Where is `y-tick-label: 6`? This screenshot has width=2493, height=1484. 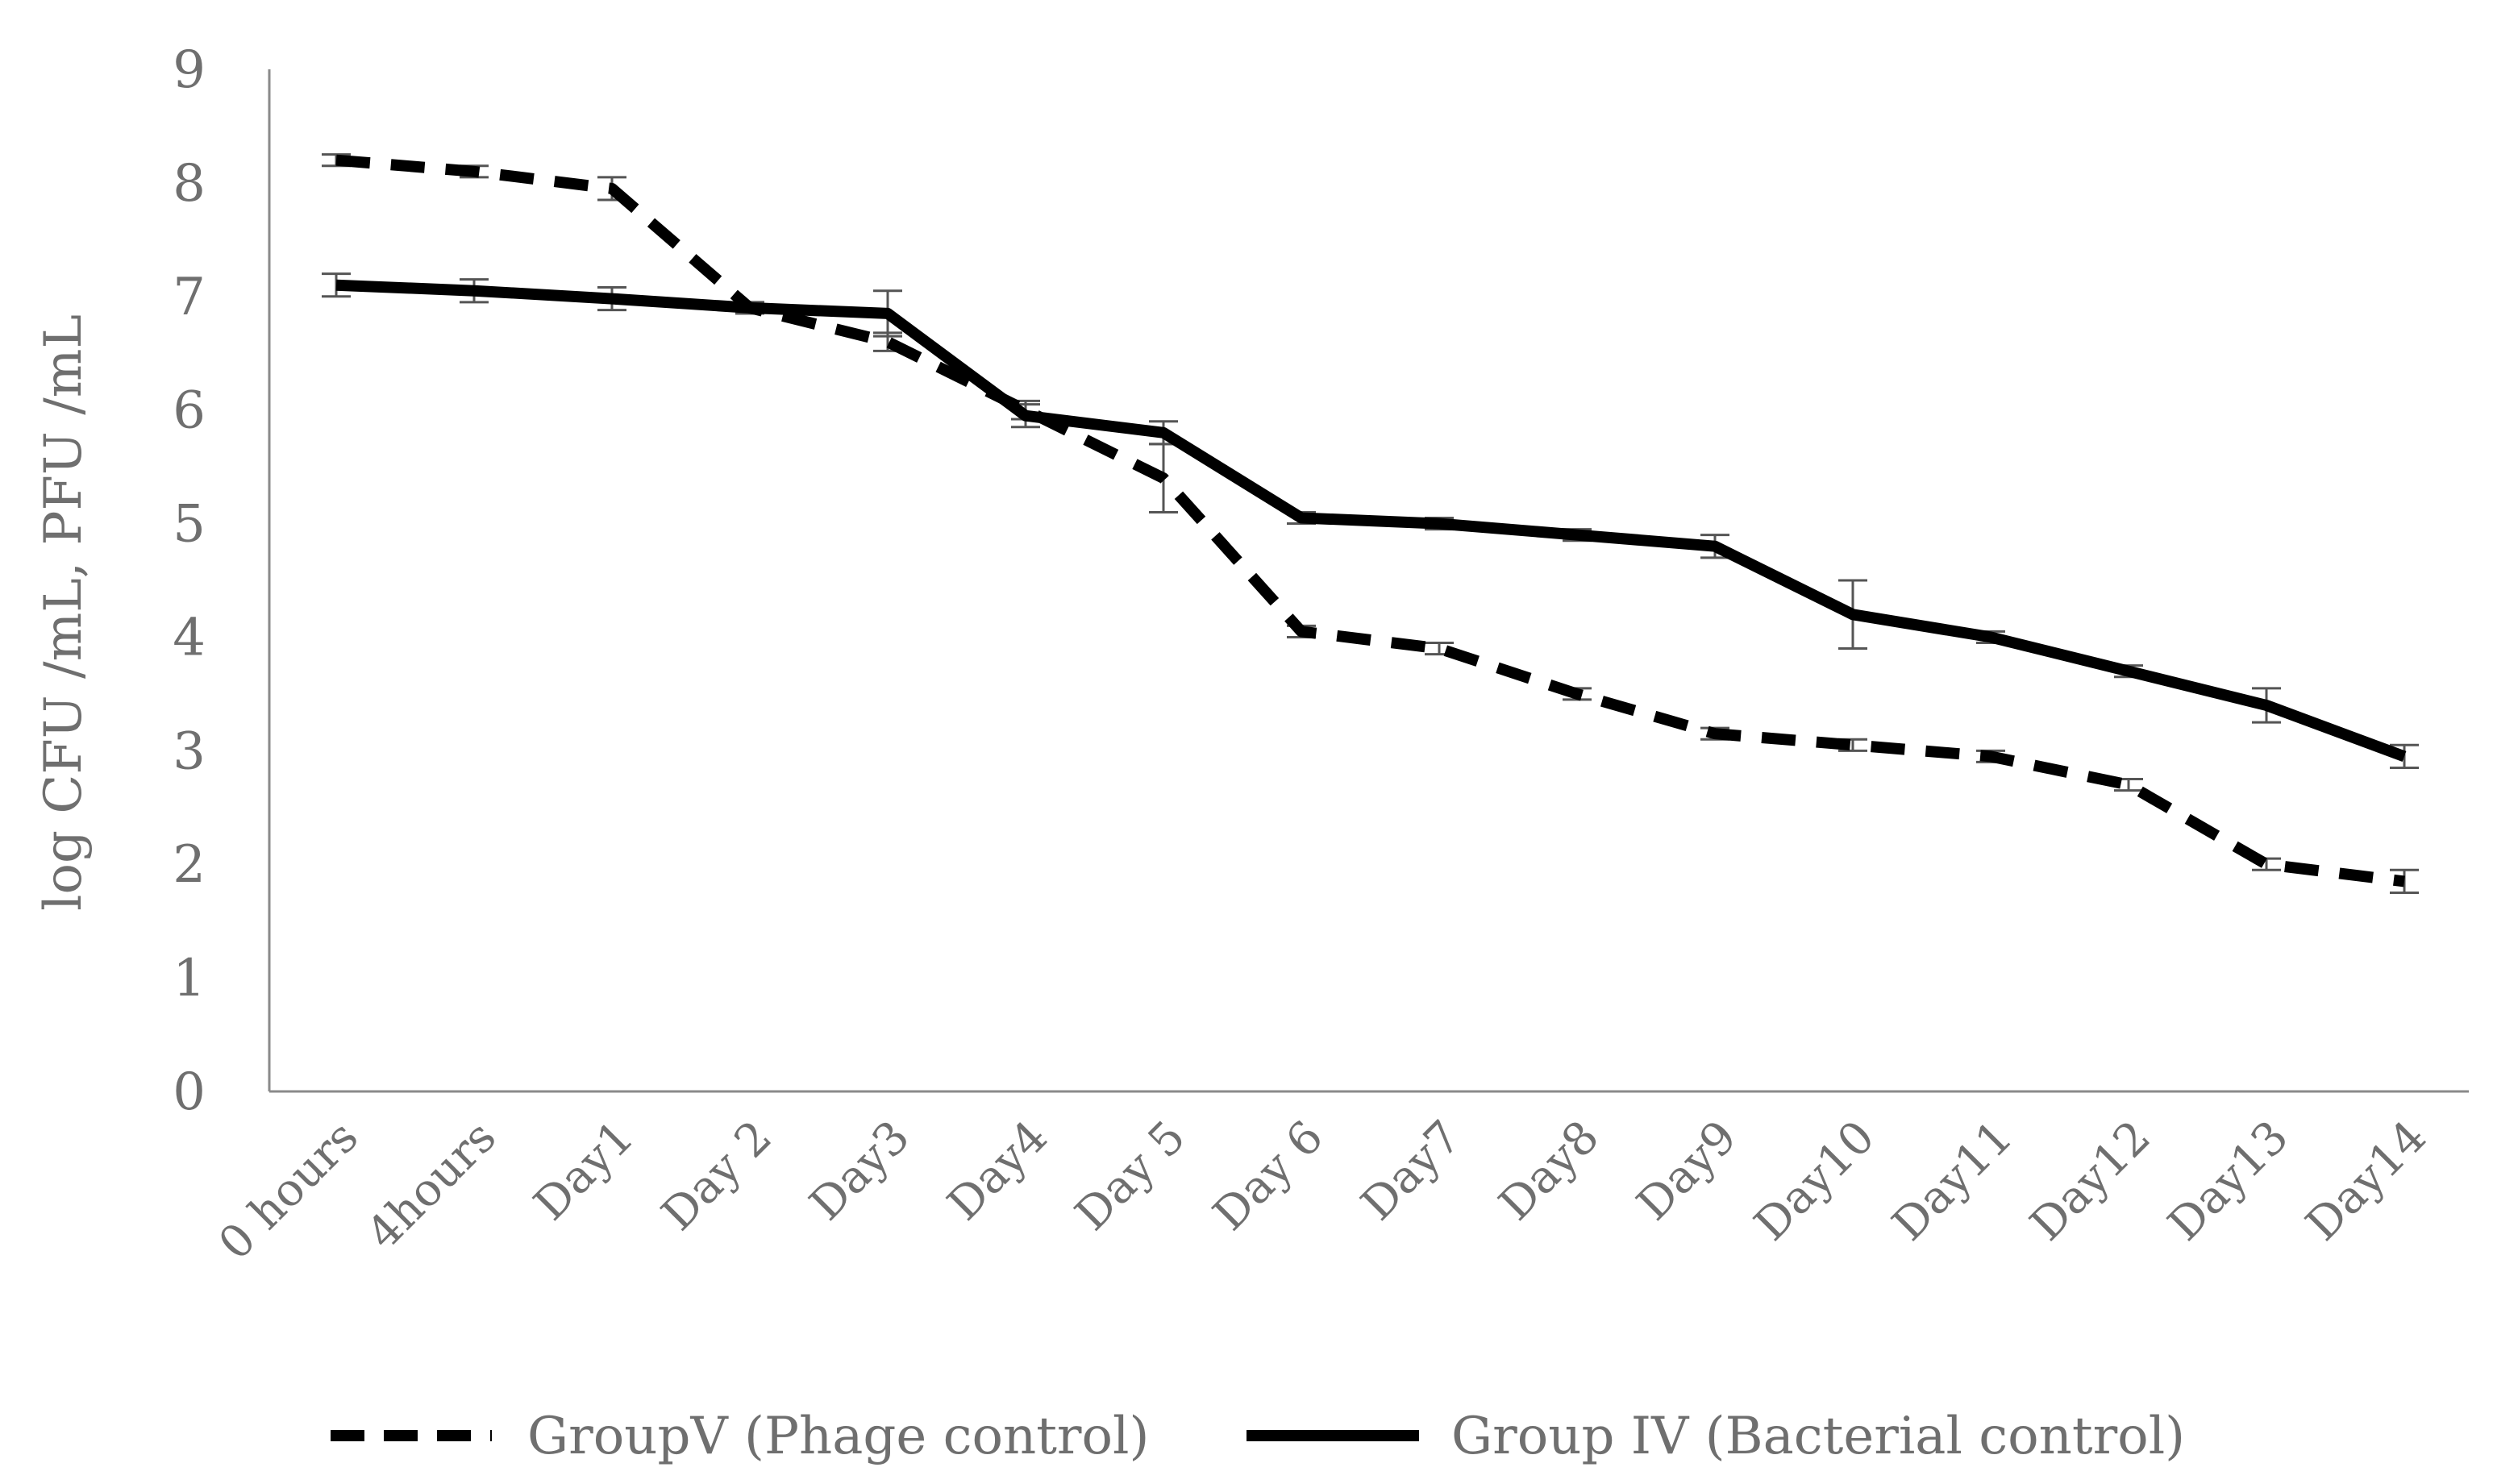 y-tick-label: 6 is located at coordinates (189, 411).